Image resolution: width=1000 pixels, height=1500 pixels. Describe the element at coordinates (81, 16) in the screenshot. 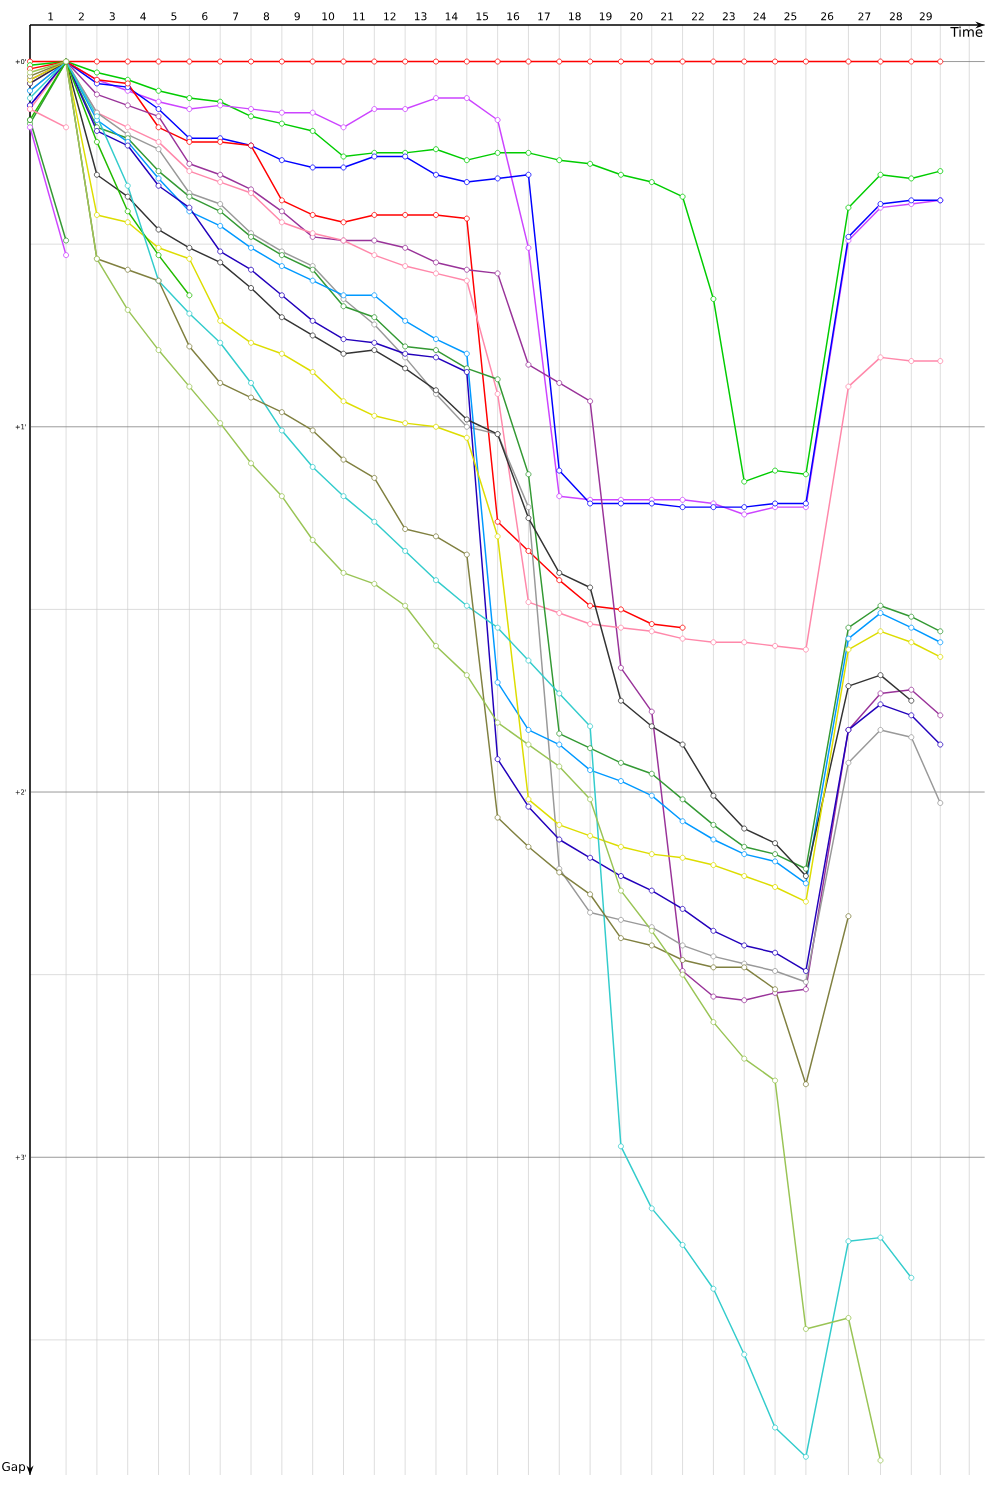

I see `x-tick-label: 2` at that location.